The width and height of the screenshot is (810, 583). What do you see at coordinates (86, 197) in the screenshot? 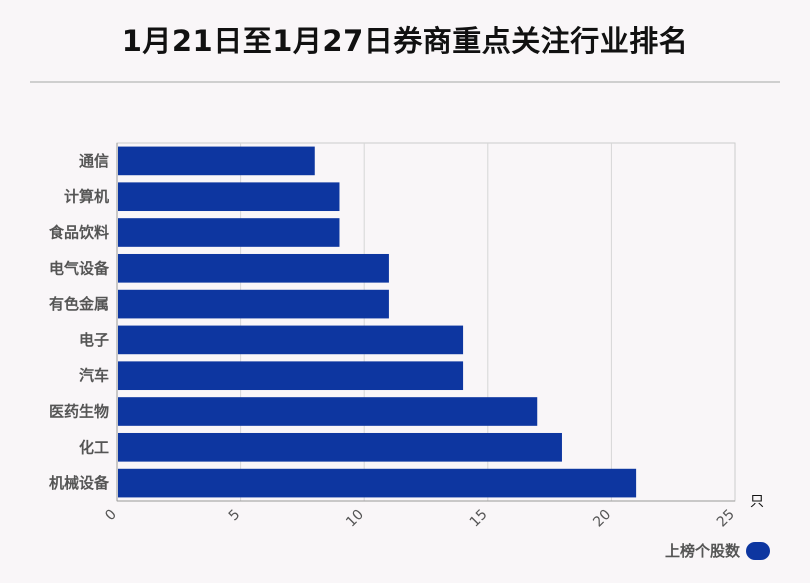
I see `category-label: 计算机` at bounding box center [86, 197].